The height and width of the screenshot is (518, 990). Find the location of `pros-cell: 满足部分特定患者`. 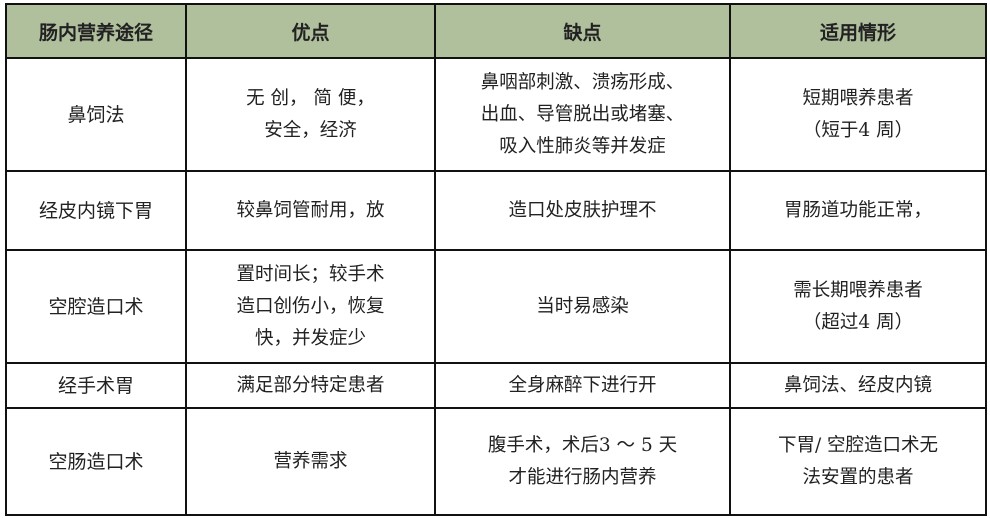

pros-cell: 满足部分特定患者 is located at coordinates (310, 385).